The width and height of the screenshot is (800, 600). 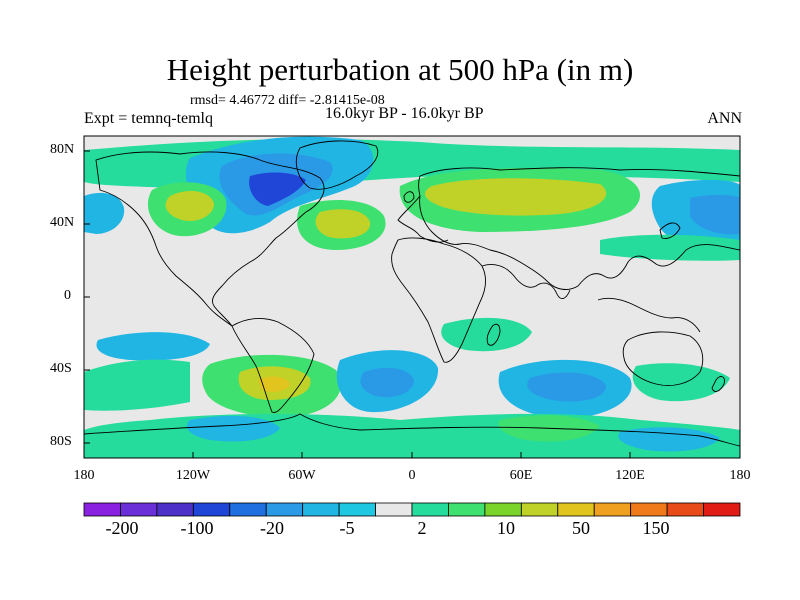 I want to click on contour-south-pacific-low, so click(x=153, y=346).